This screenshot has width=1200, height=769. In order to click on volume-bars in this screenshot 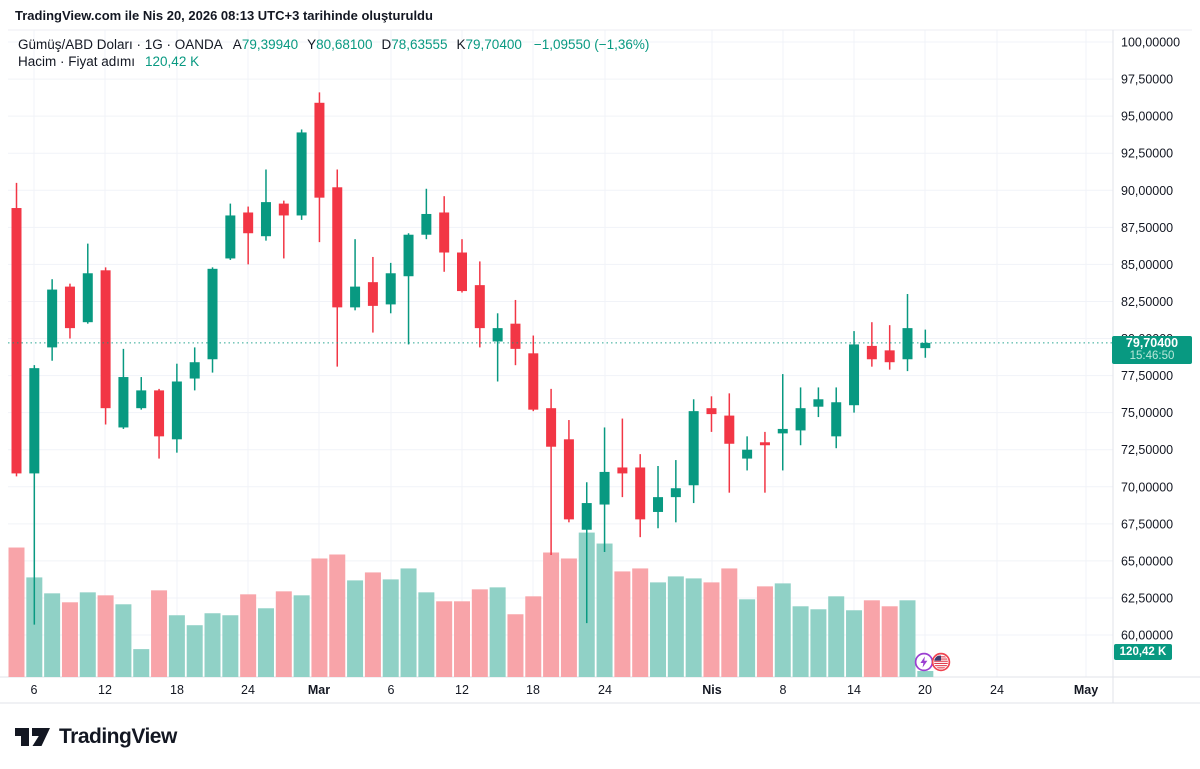, I will do `click(471, 605)`.